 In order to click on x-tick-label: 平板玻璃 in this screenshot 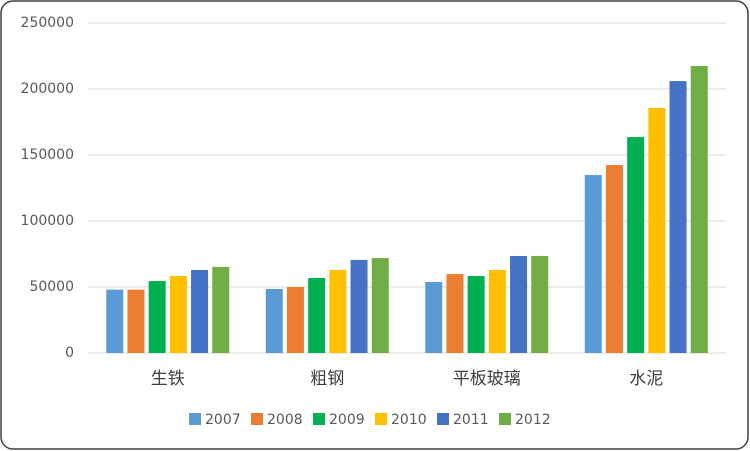, I will do `click(487, 379)`.